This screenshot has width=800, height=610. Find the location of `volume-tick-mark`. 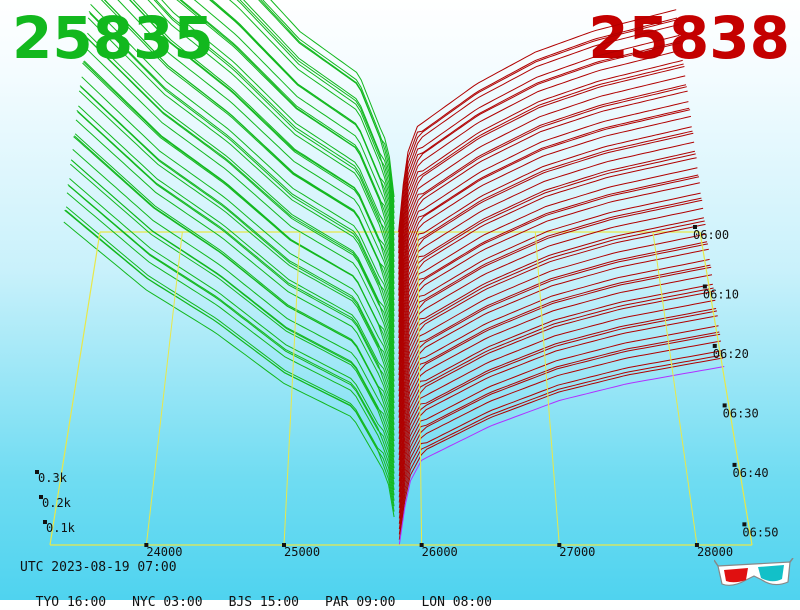

volume-tick-mark is located at coordinates (45, 522).